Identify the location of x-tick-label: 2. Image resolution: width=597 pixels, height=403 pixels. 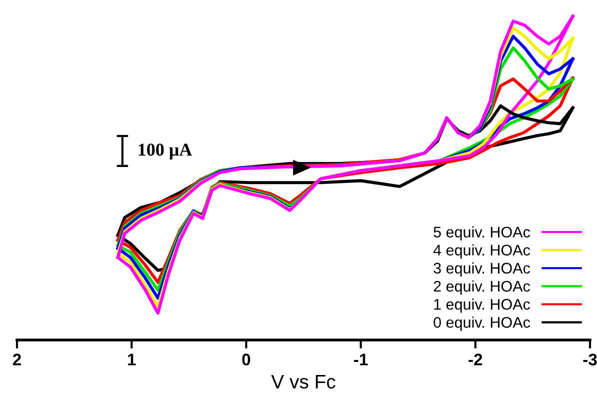
(16, 360).